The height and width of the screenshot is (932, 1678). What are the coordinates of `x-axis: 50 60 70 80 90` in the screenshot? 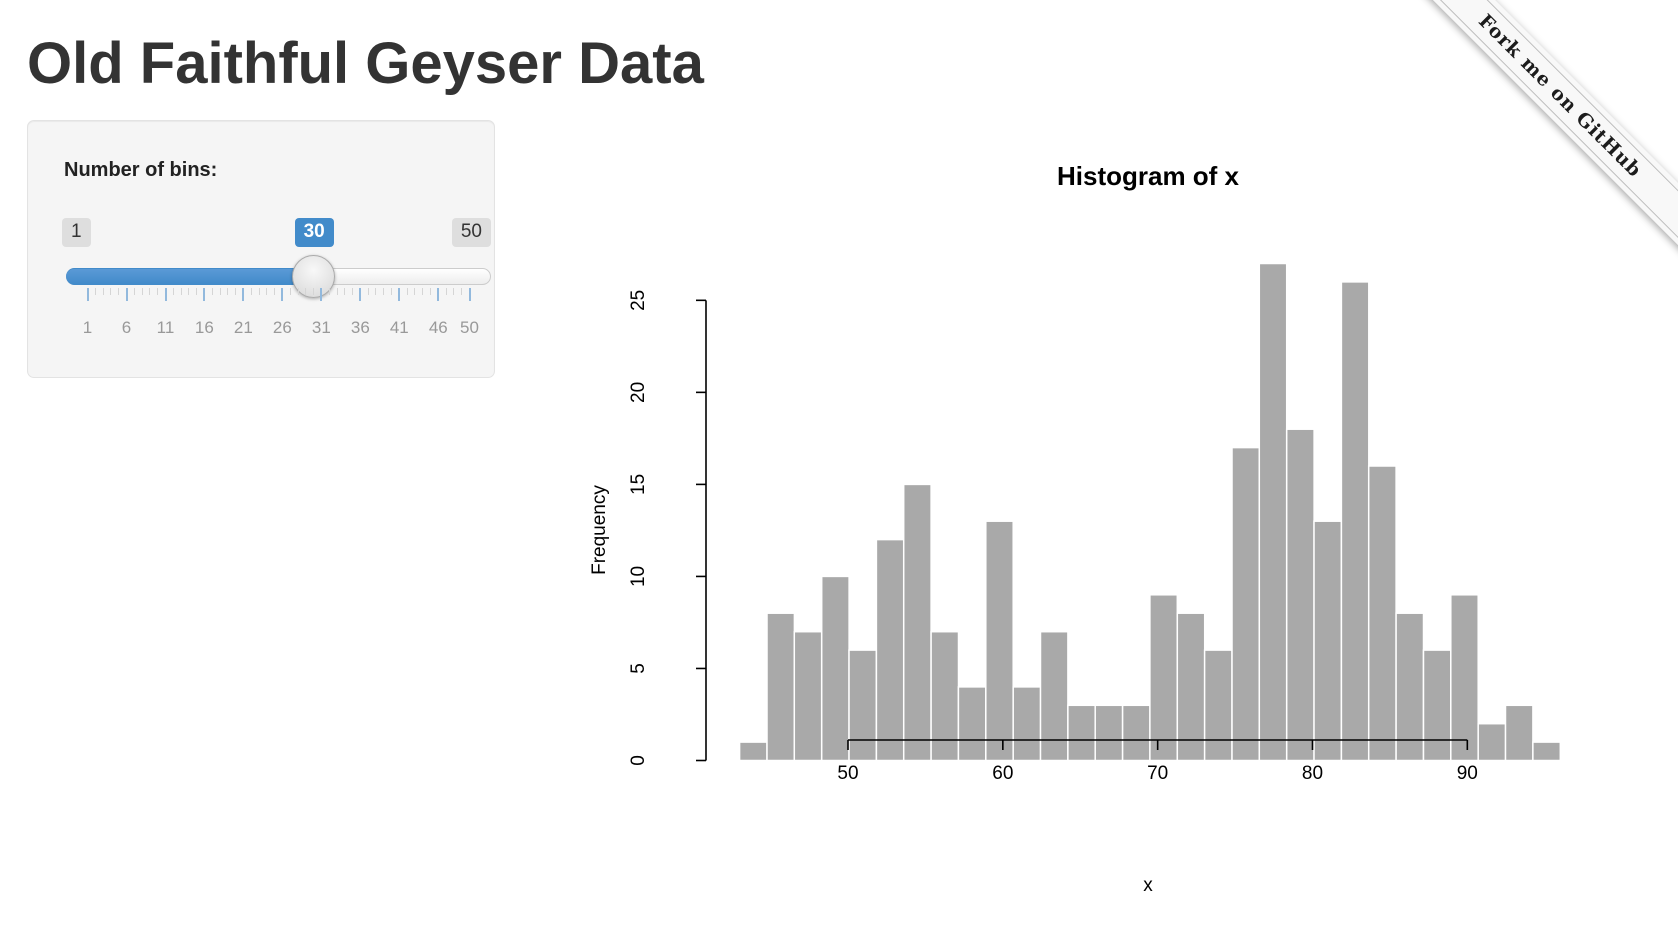 It's located at (1157, 761).